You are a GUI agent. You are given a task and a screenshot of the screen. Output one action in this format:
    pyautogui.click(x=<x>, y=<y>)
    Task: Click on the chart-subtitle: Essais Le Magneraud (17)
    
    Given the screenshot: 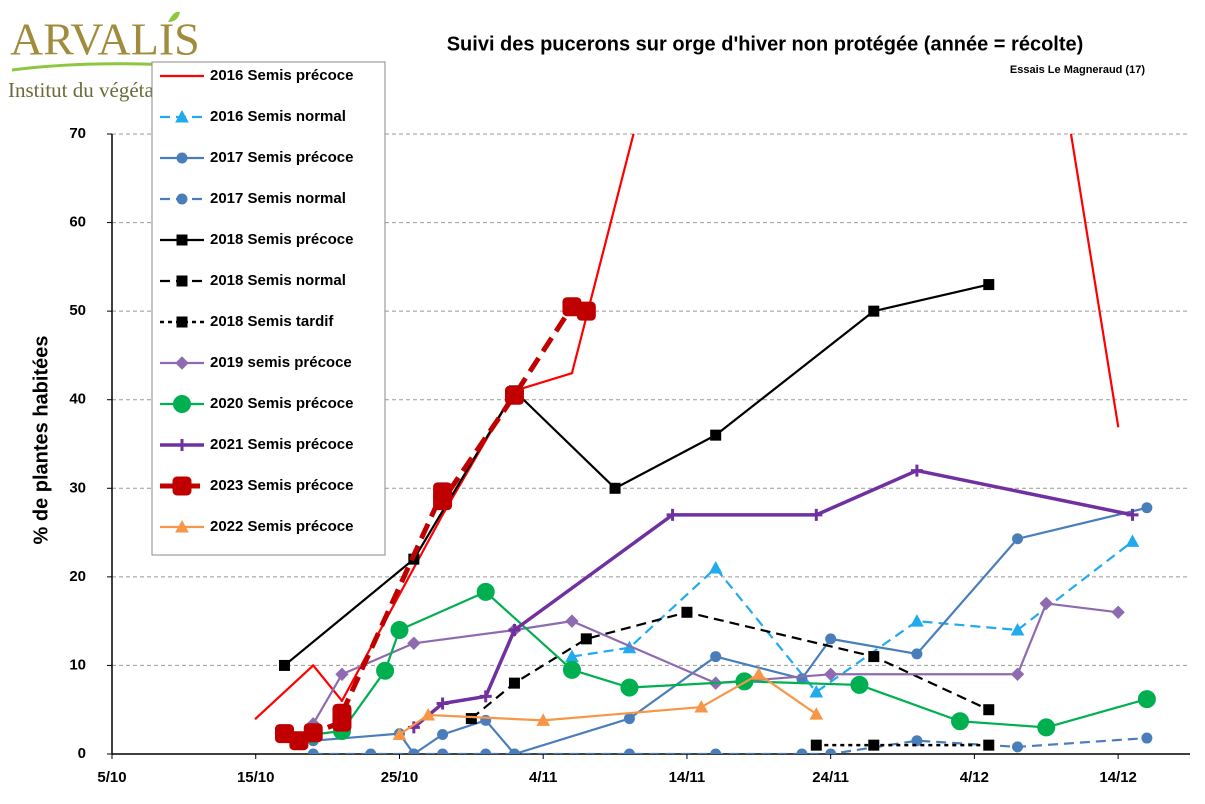 What is the action you would take?
    pyautogui.click(x=1077, y=70)
    